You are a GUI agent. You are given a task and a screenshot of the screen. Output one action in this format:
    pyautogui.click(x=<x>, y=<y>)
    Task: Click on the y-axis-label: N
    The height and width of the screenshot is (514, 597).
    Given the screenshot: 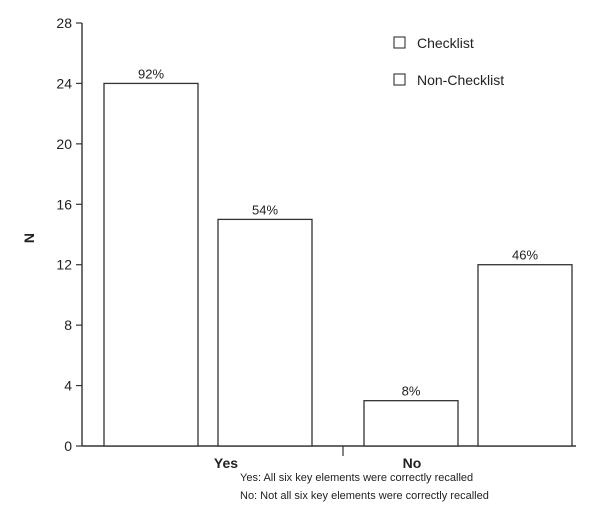 What is the action you would take?
    pyautogui.click(x=29, y=238)
    